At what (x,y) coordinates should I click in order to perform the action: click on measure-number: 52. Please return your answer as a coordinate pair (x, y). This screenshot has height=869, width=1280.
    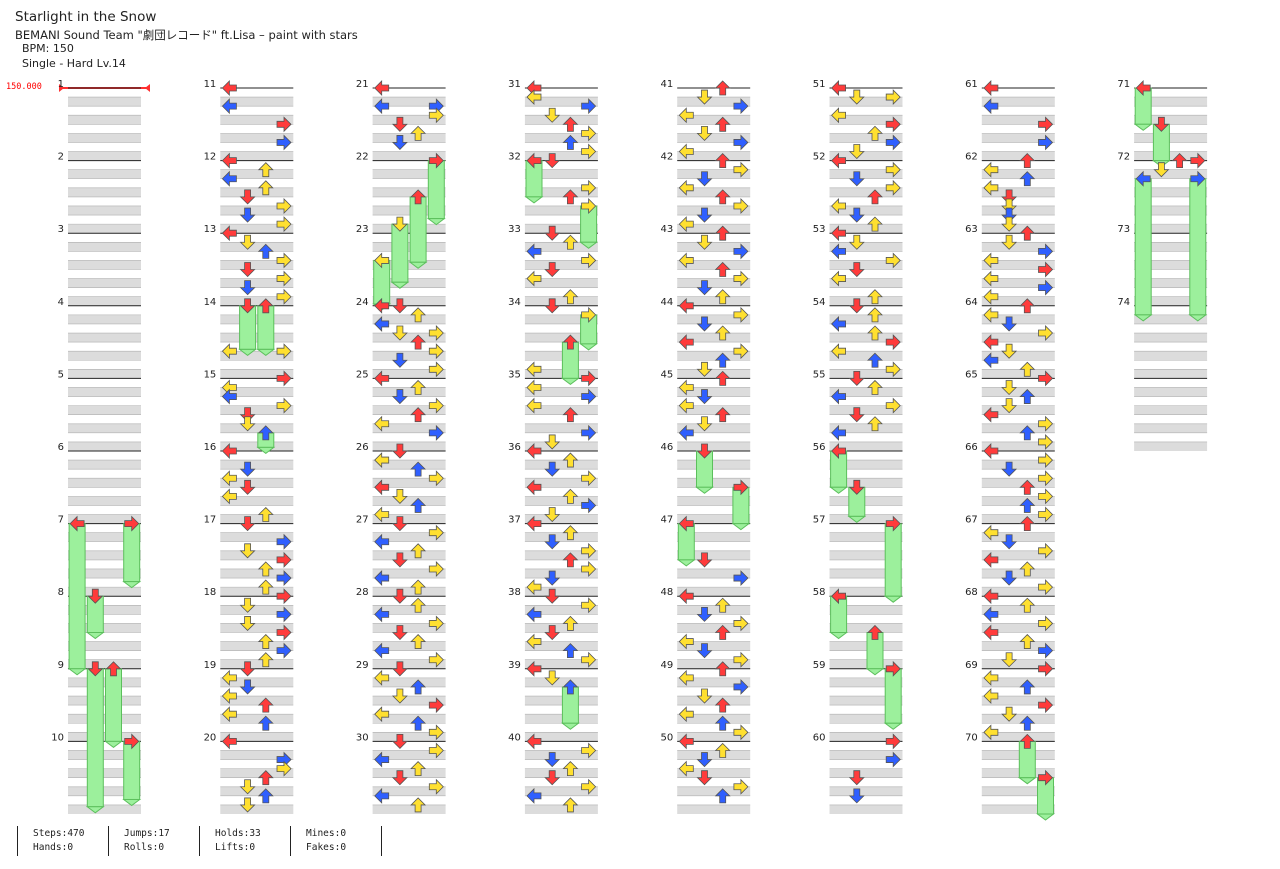
    Looking at the image, I should click on (819, 157).